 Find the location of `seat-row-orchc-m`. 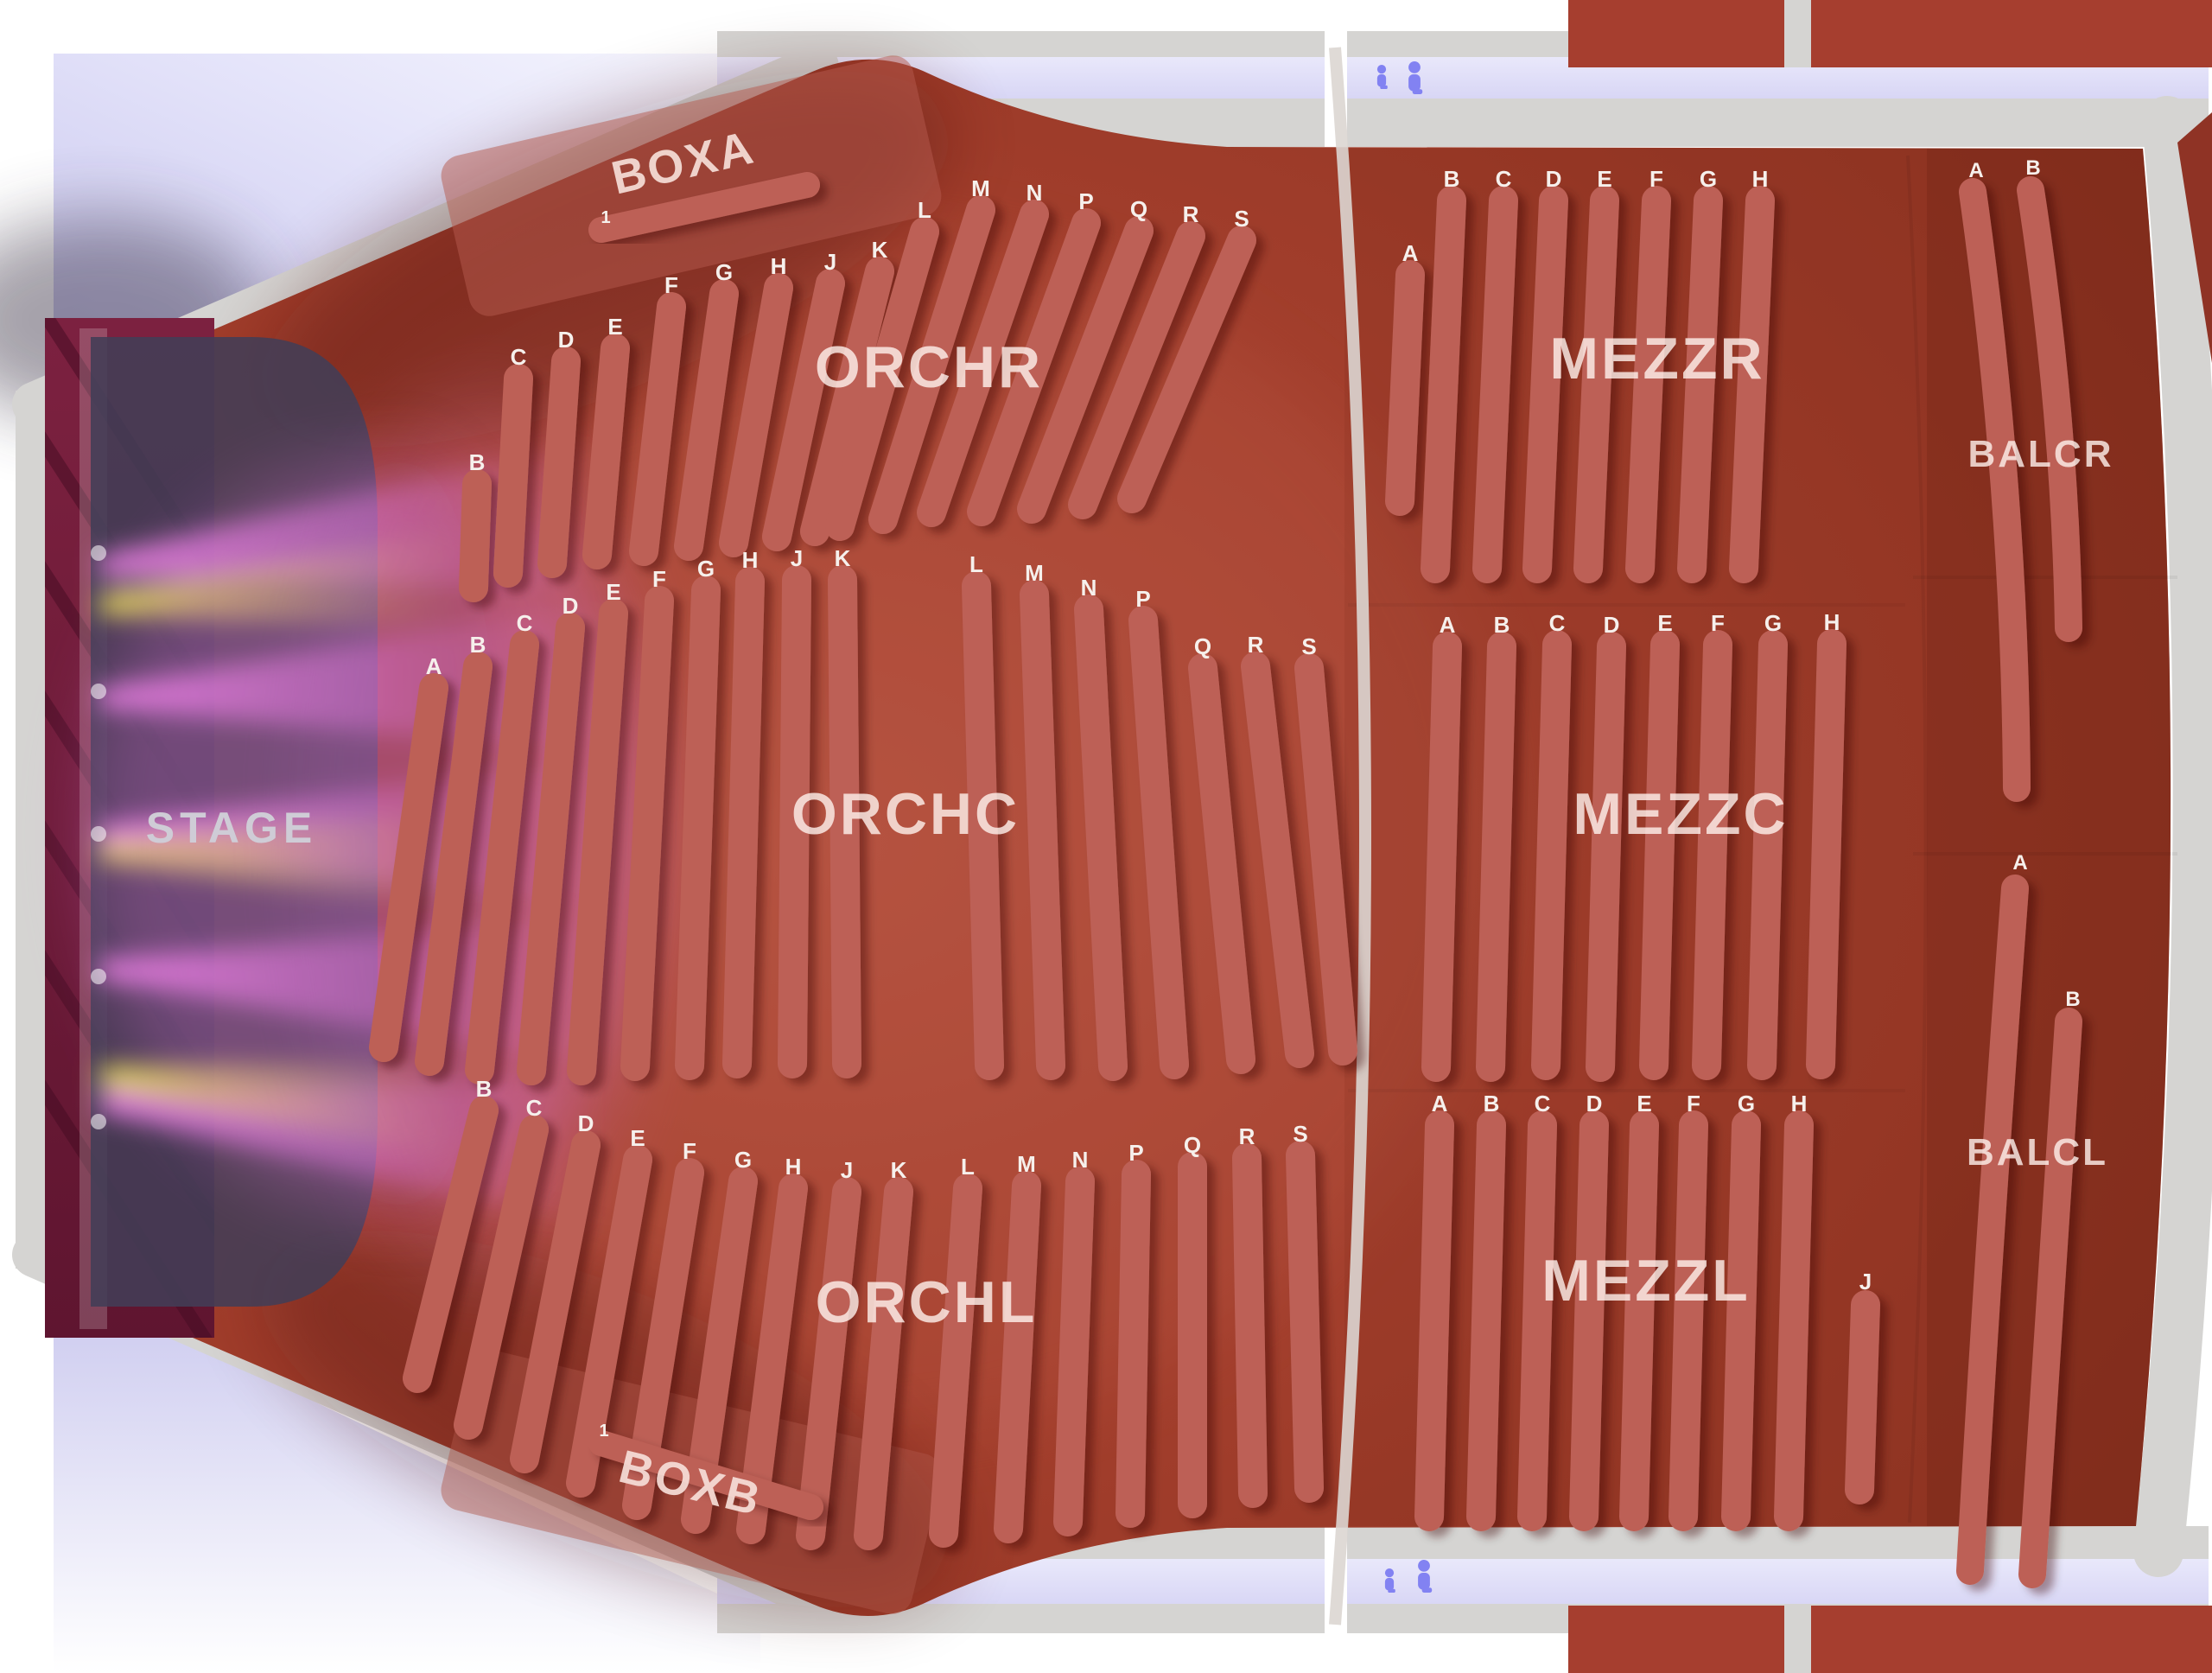

seat-row-orchc-m is located at coordinates (1042, 830).